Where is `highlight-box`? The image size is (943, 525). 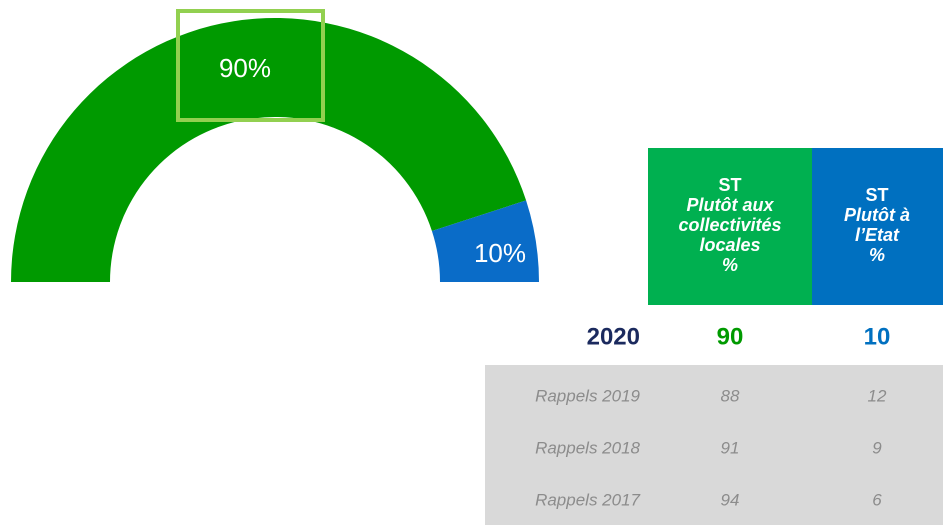
highlight-box is located at coordinates (250, 65).